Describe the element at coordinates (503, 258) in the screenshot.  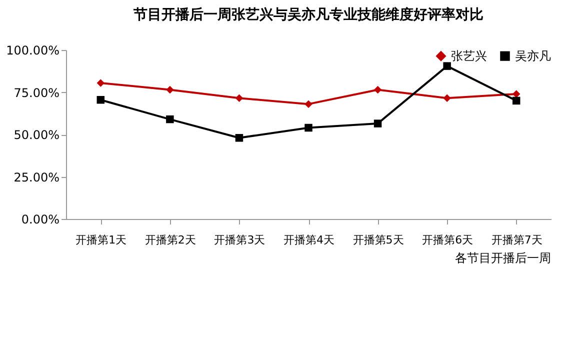
I see `text: 各节目开播后一周` at that location.